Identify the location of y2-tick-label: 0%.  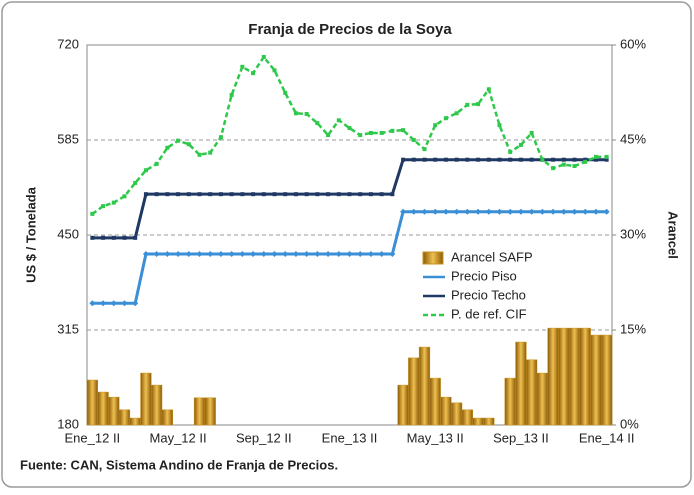
(629, 423).